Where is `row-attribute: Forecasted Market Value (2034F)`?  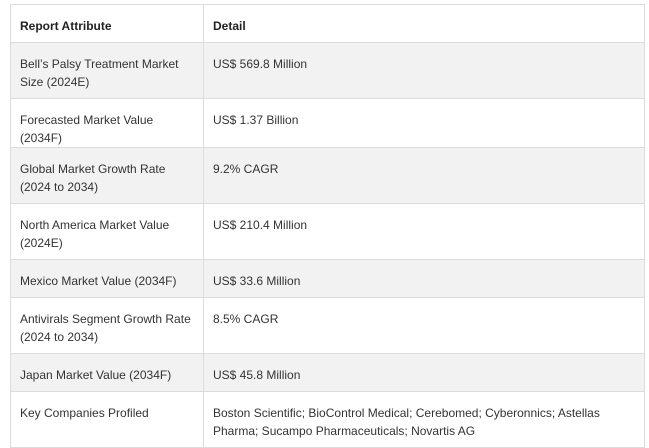
row-attribute: Forecasted Market Value (2034F) is located at coordinates (107, 123).